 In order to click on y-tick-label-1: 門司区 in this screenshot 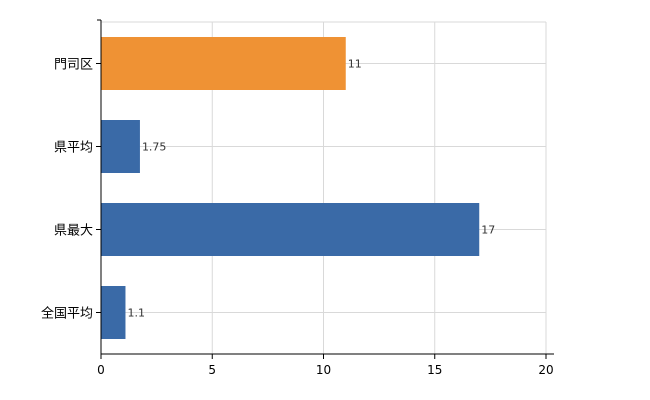, I will do `click(73, 65)`.